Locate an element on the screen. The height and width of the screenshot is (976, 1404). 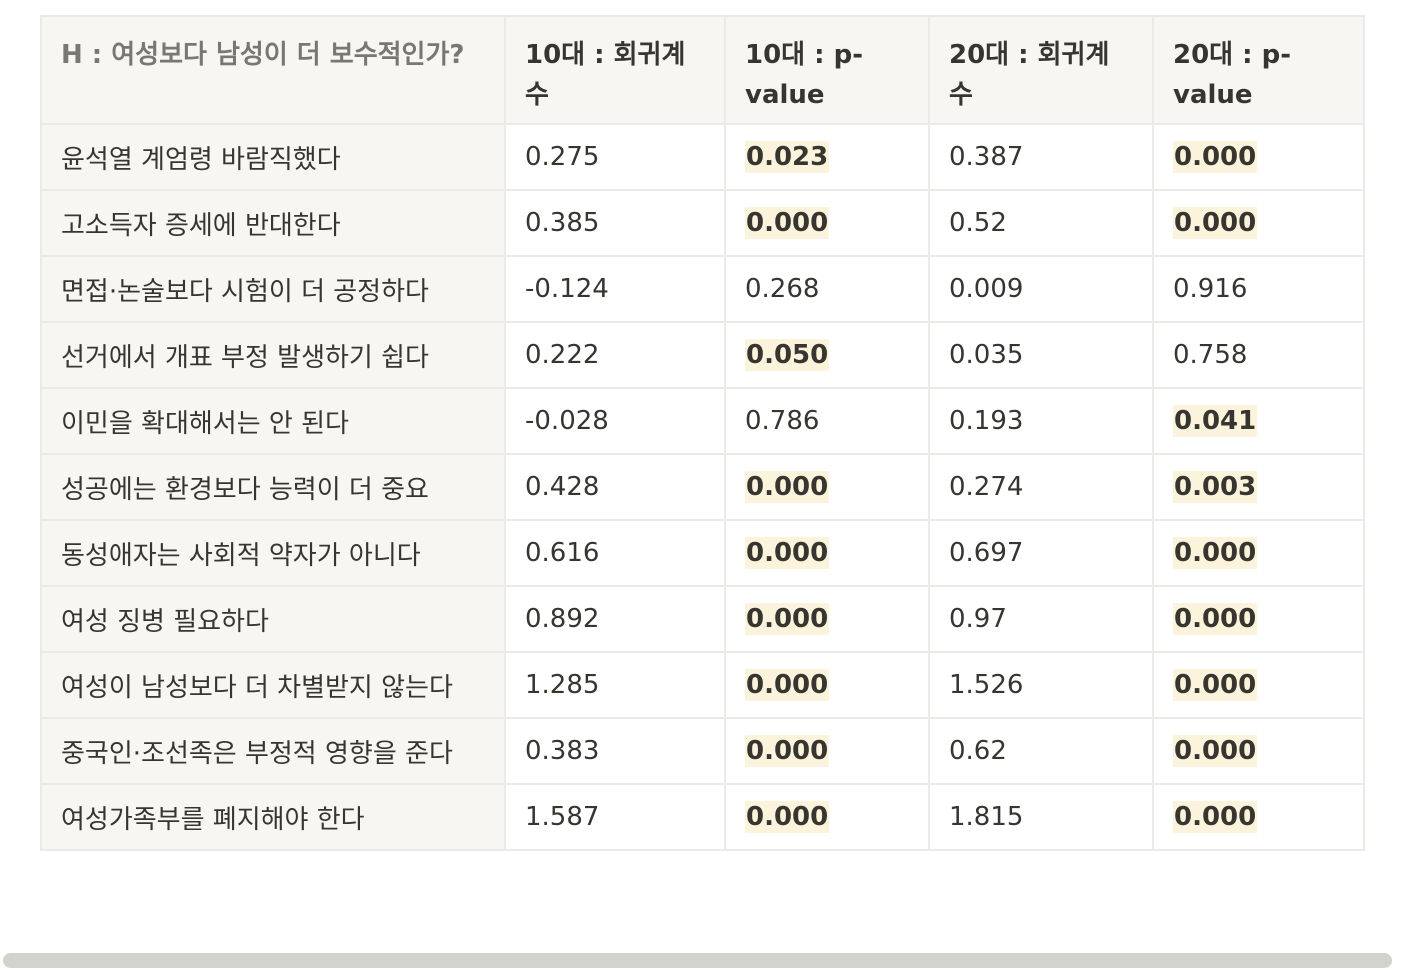
table-row: 동성애자는 사회적 약자가 아니다 0.616 0.000 0.697 0.000 is located at coordinates (702, 553).